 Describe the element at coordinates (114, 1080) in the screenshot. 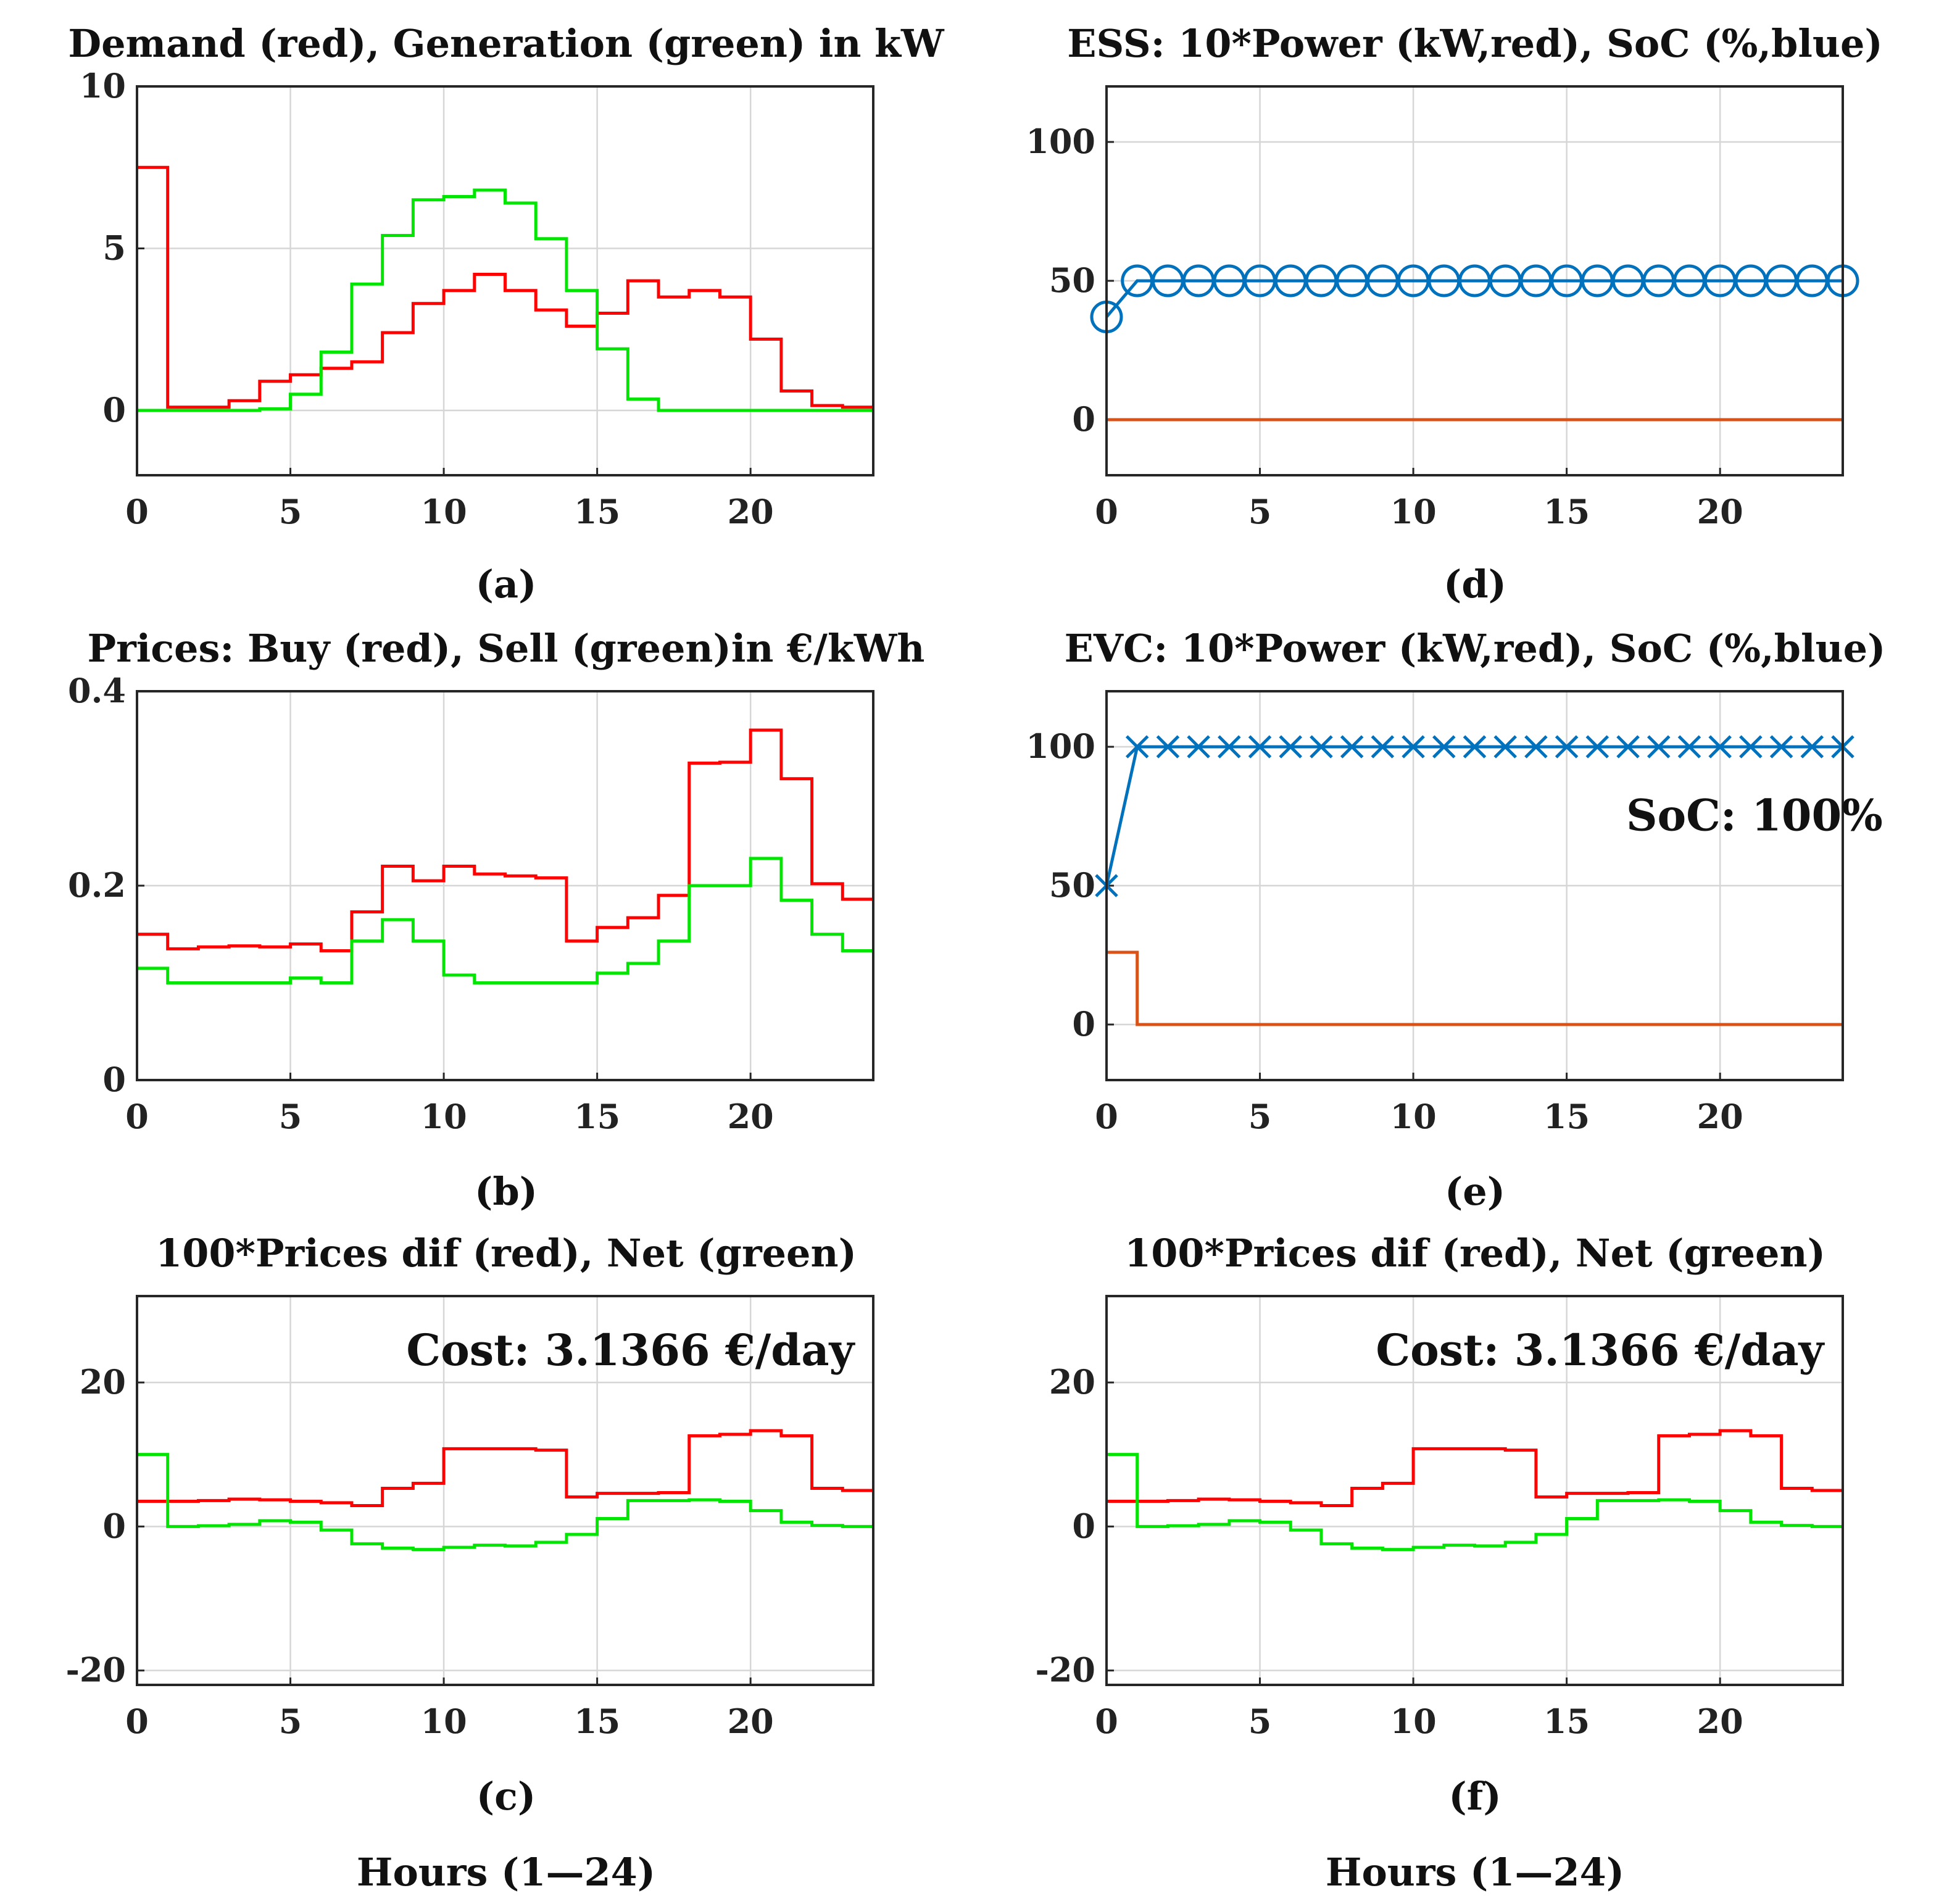

I see `panel-b-ytick-label: 0` at that location.